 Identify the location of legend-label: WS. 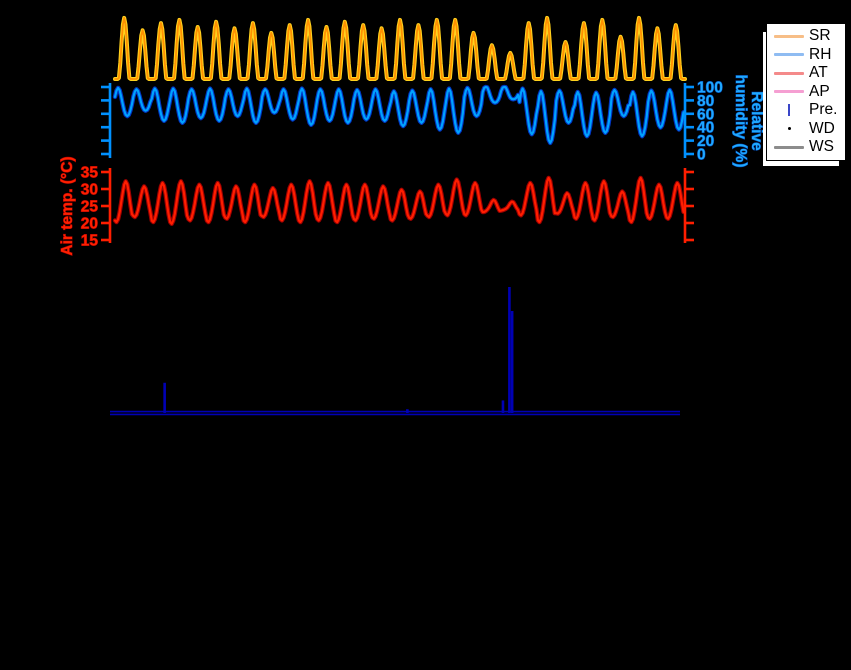
(821, 147).